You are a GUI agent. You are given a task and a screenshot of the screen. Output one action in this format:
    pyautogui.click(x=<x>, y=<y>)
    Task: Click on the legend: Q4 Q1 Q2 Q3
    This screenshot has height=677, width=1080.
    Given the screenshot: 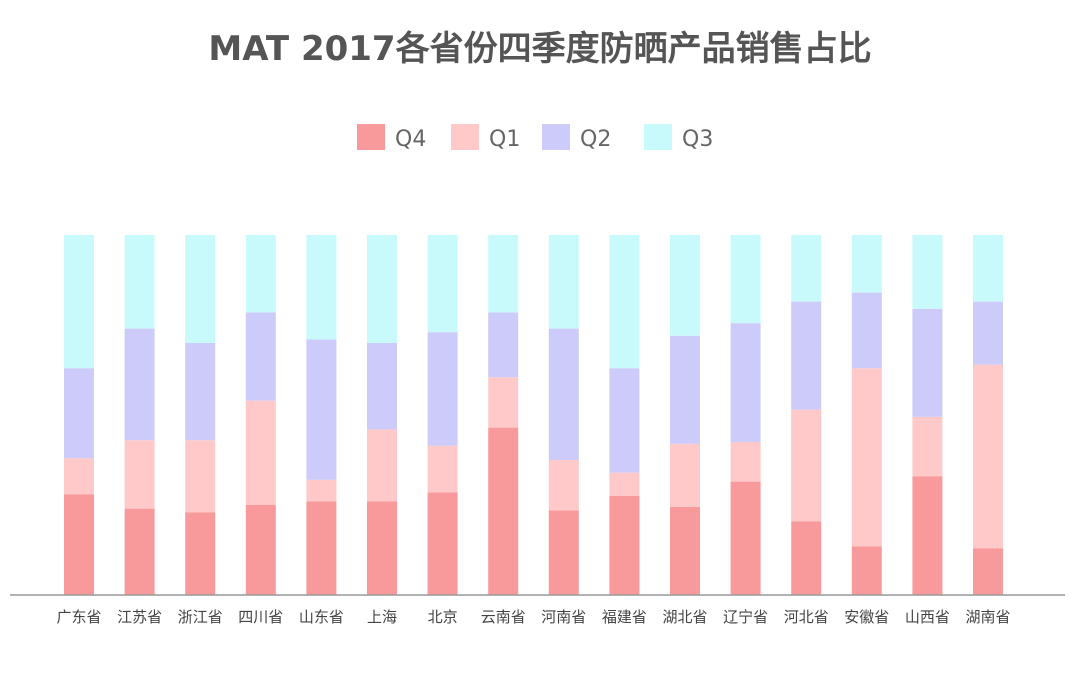 What is the action you would take?
    pyautogui.click(x=535, y=138)
    